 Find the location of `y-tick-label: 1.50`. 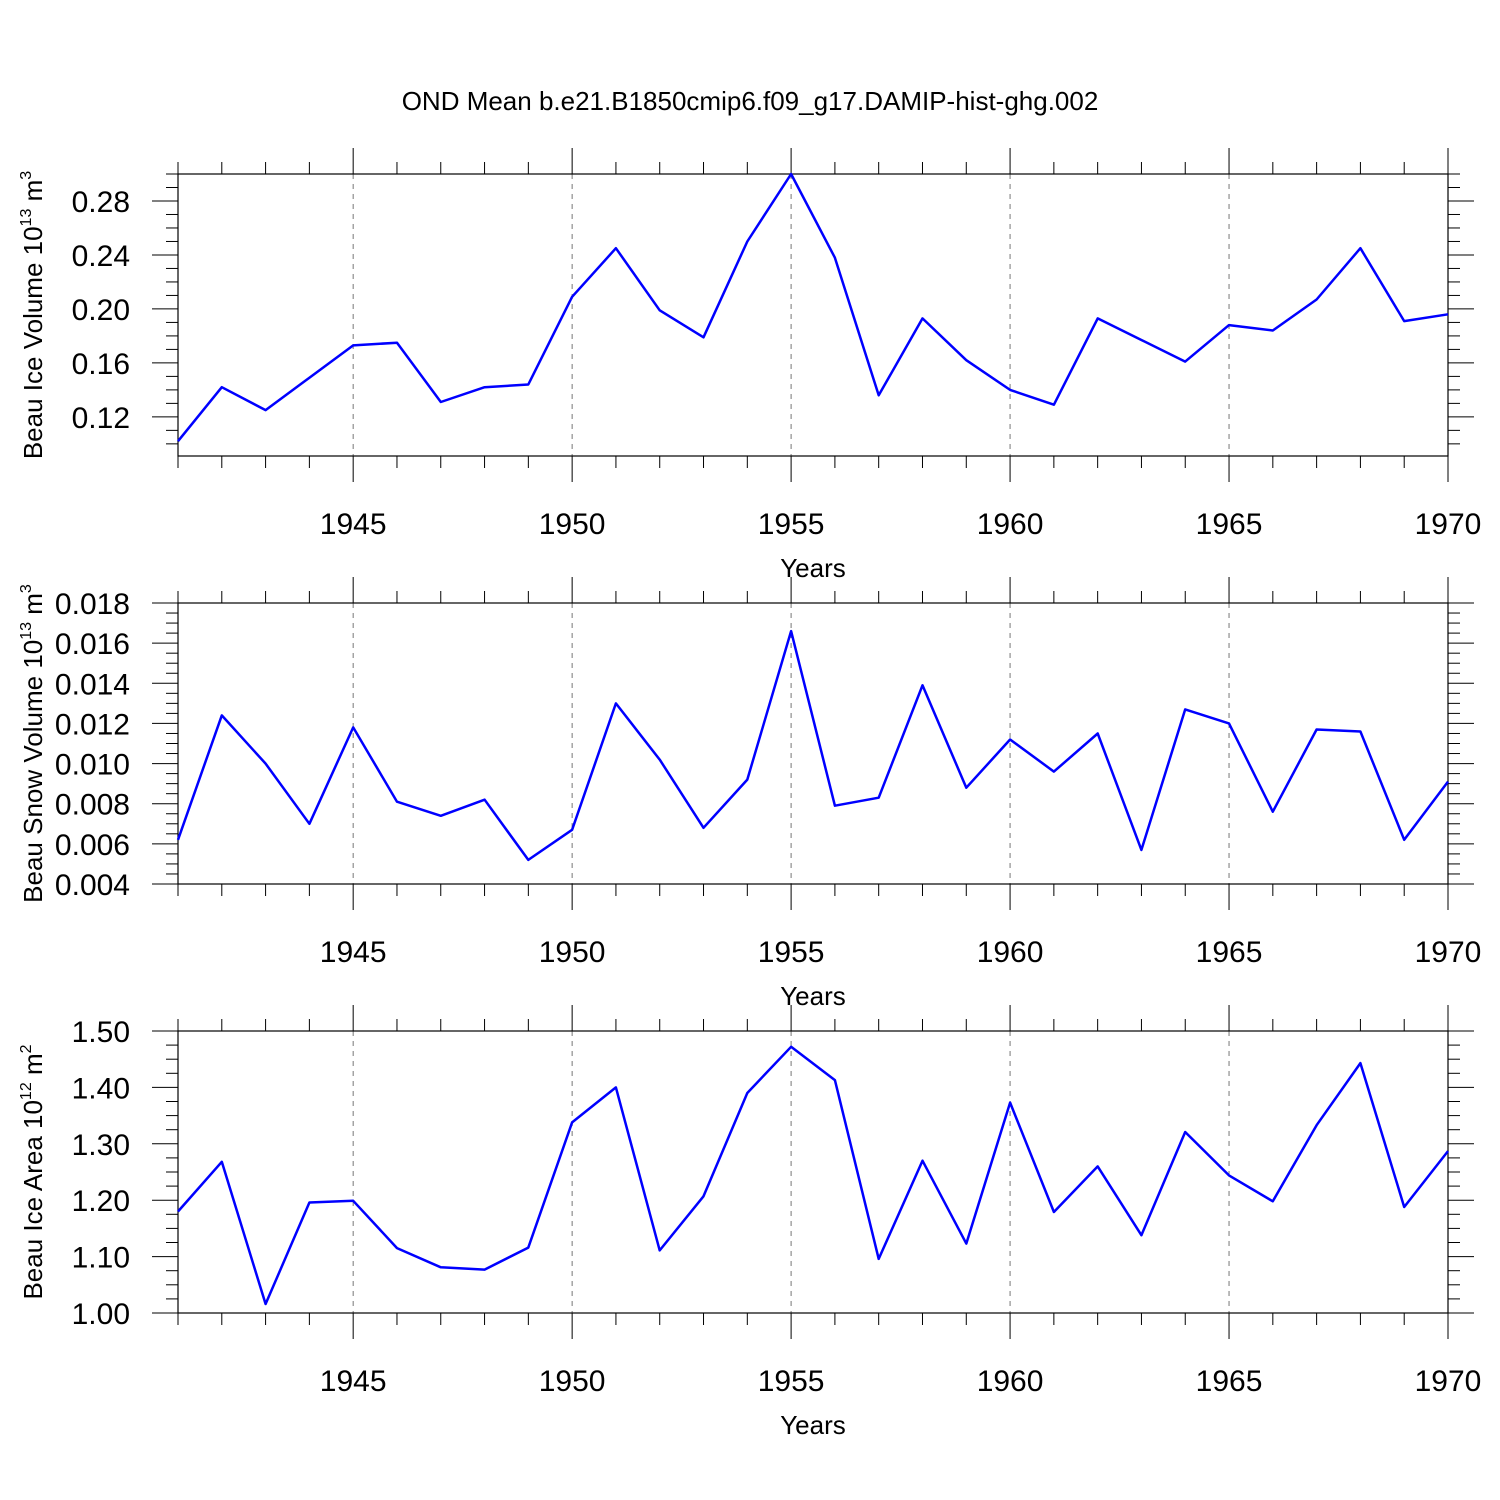

y-tick-label: 1.50 is located at coordinates (101, 1032).